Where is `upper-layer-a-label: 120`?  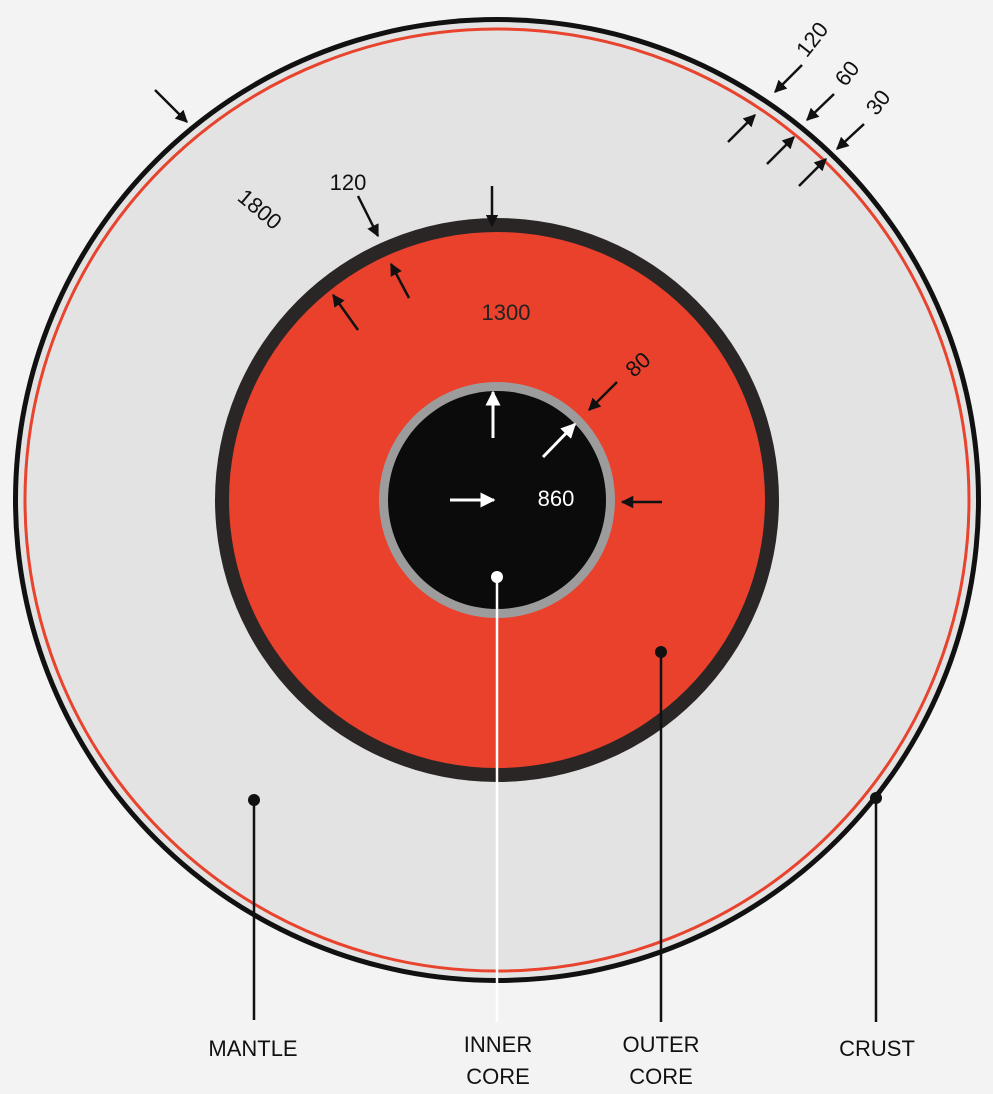
upper-layer-a-label: 120 is located at coordinates (812, 39).